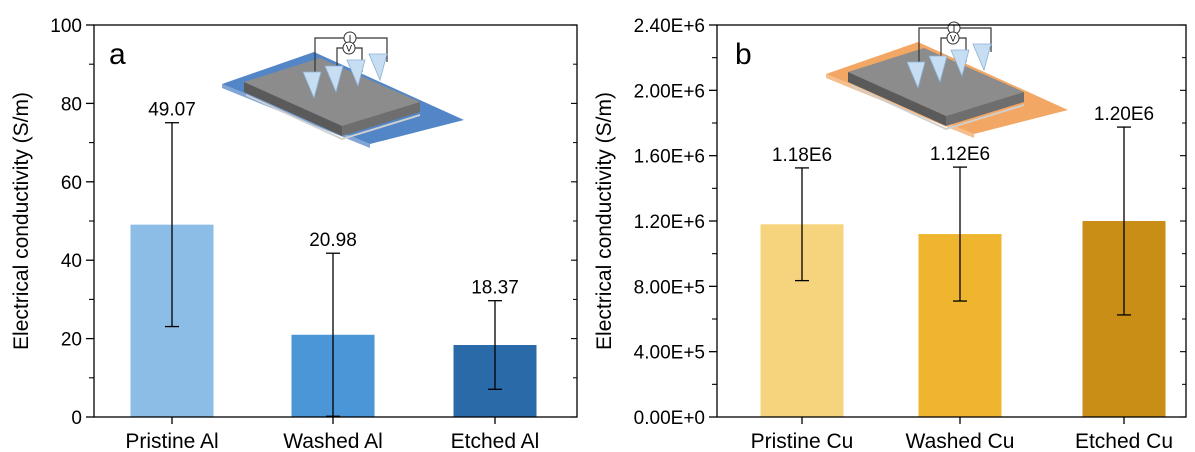 This screenshot has height=452, width=1195. I want to click on value-label-2: 18.37, so click(495, 288).